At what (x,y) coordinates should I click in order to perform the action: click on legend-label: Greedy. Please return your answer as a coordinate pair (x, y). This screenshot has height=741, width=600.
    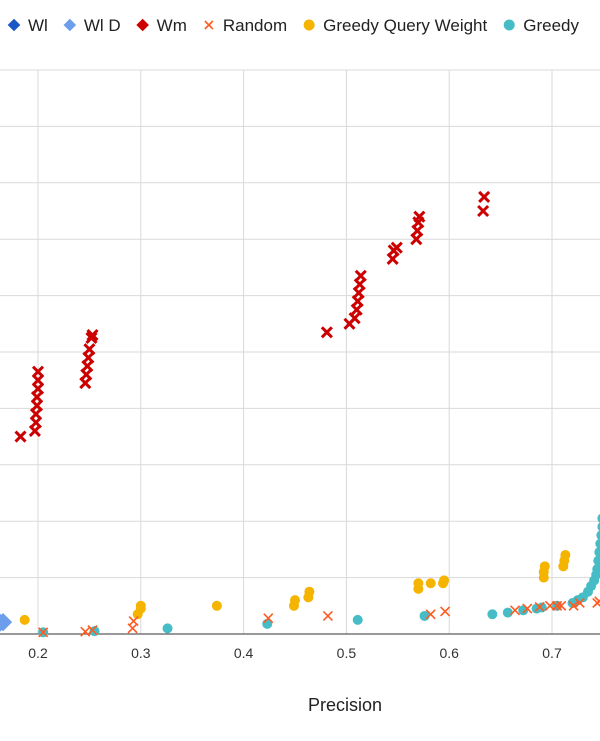
    Looking at the image, I should click on (551, 25).